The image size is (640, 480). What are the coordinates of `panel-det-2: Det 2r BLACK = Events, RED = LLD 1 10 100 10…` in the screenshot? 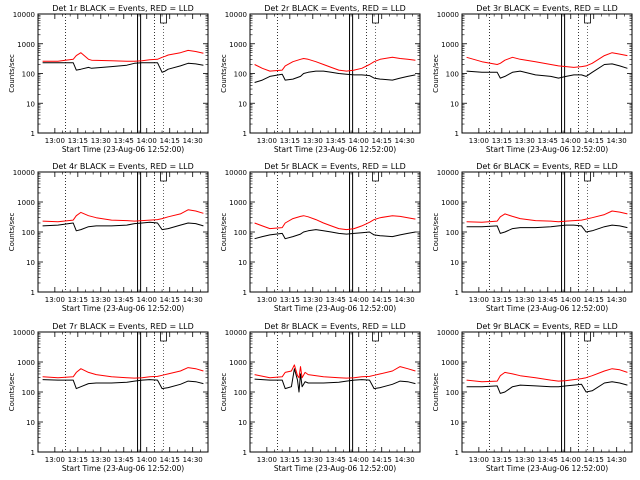 It's located at (320, 79).